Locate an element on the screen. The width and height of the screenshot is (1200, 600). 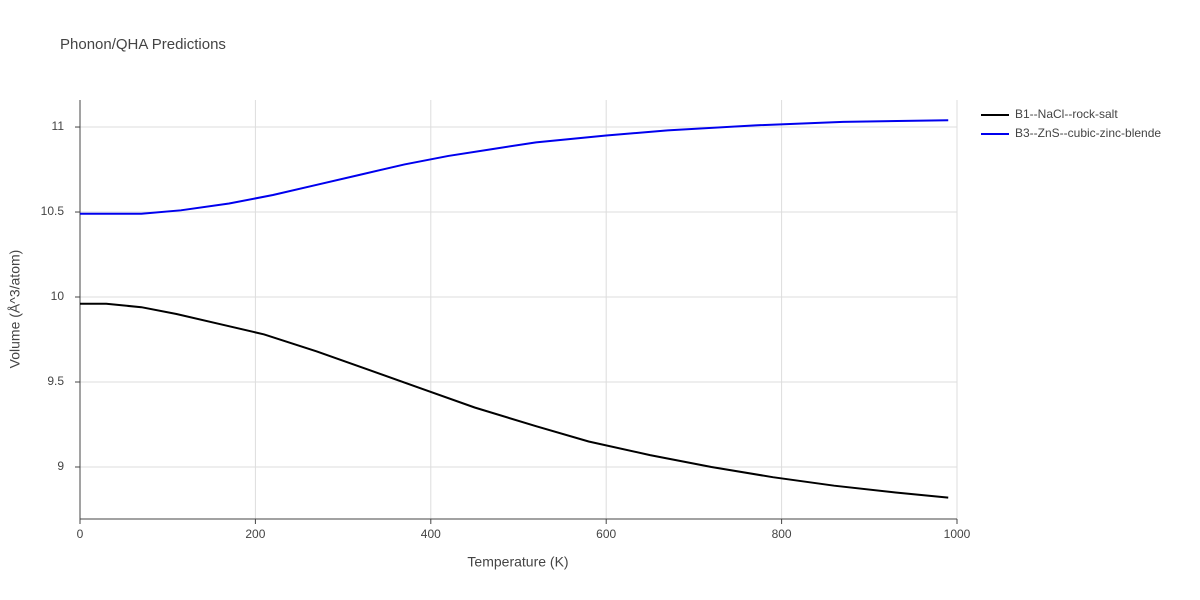
y-axis-label: Volume (Å^3/atom) is located at coordinates (15, 309).